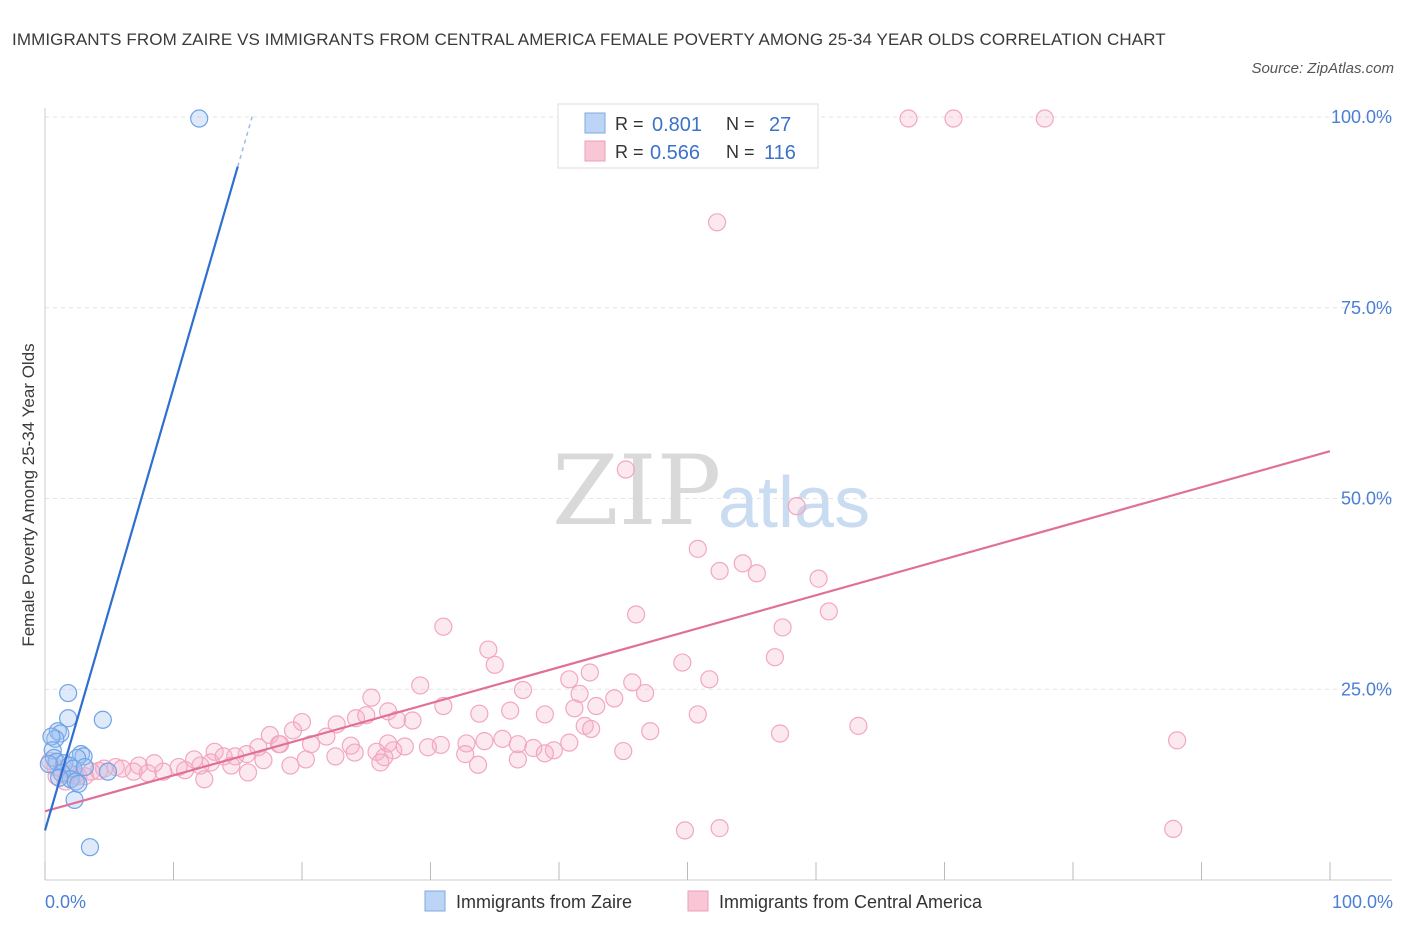  Describe the element at coordinates (141, 498) in the screenshot. I see `trend-line-zaire` at that location.